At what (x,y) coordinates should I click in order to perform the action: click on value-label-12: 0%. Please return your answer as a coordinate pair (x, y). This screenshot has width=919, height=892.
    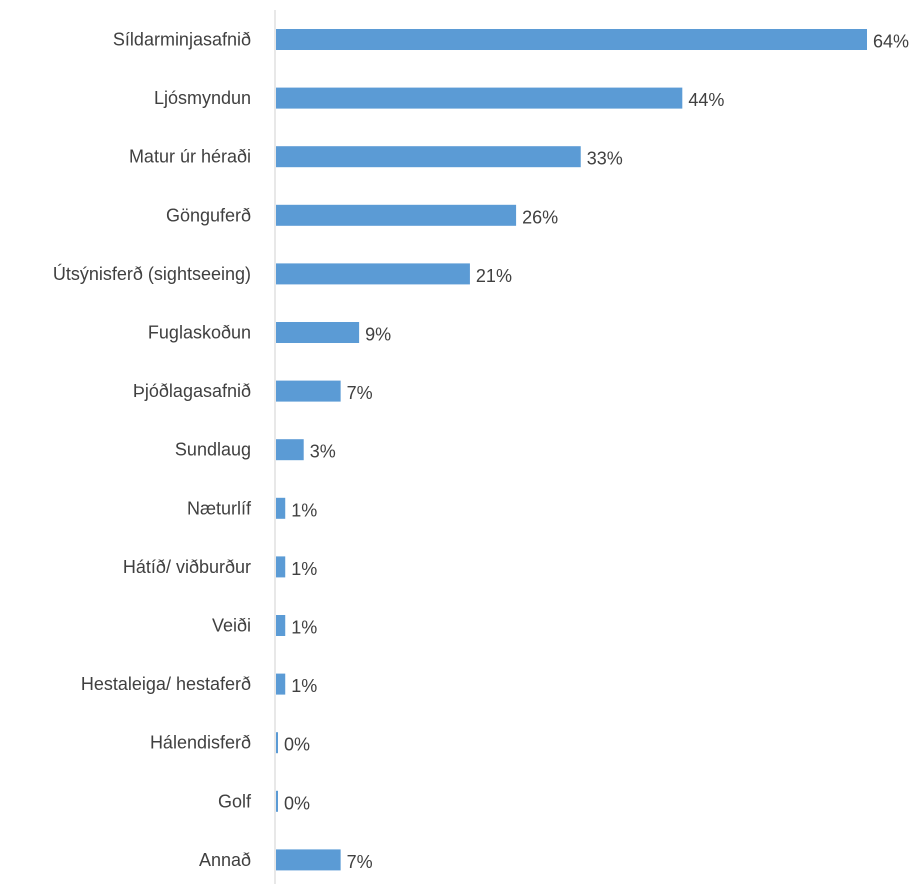
    Looking at the image, I should click on (297, 745).